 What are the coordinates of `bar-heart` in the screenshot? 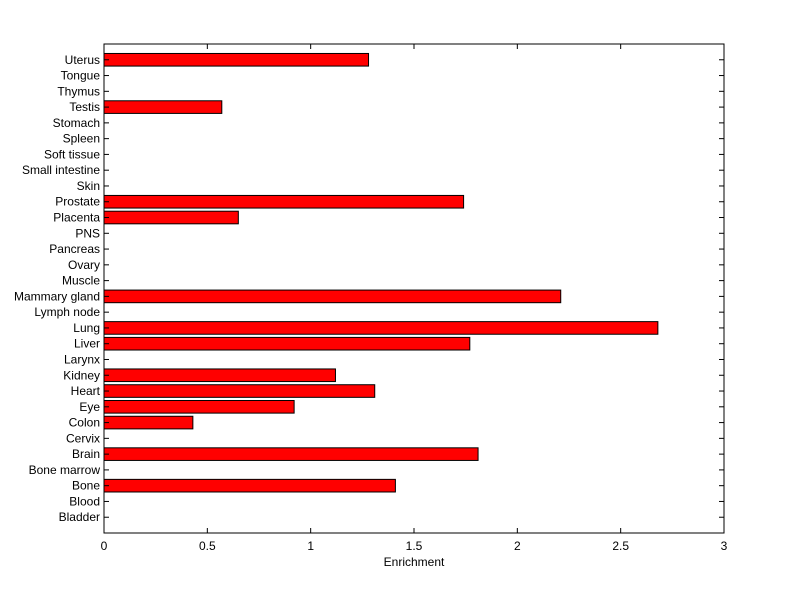 It's located at (239, 391).